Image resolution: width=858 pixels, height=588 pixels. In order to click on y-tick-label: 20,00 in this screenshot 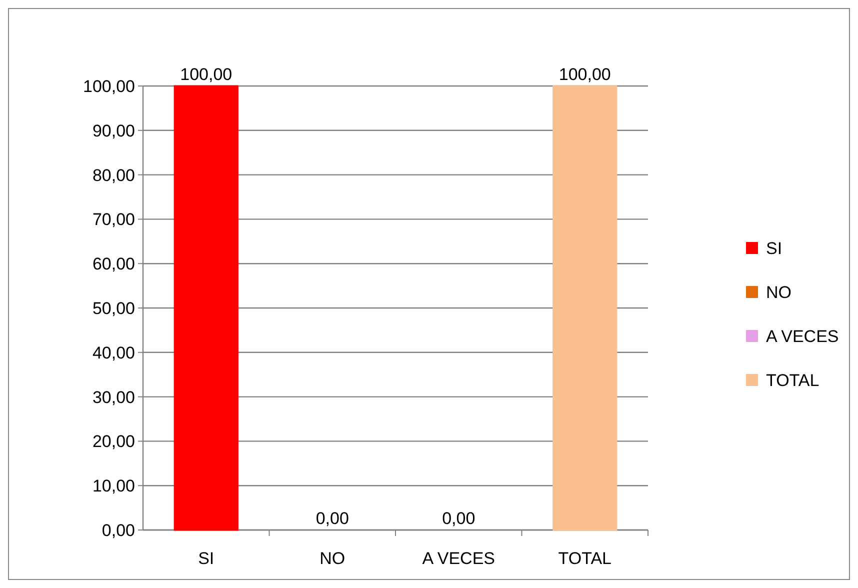, I will do `click(113, 442)`.